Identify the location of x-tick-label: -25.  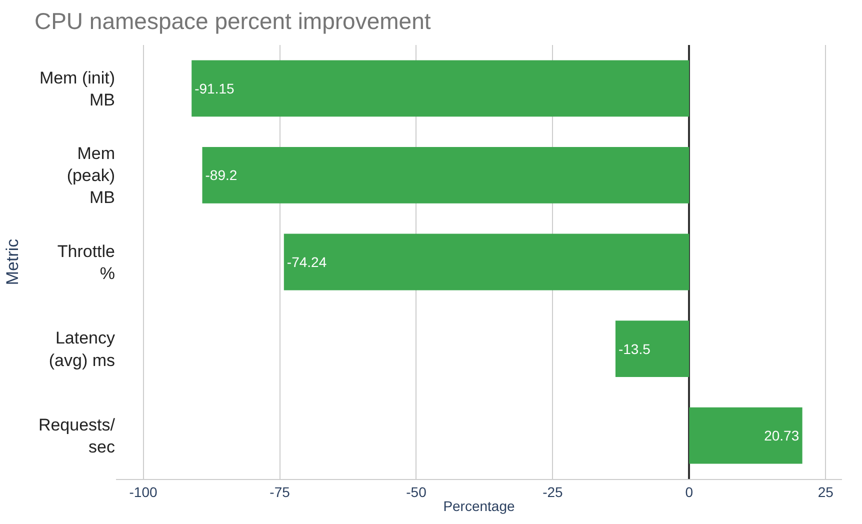
(553, 492).